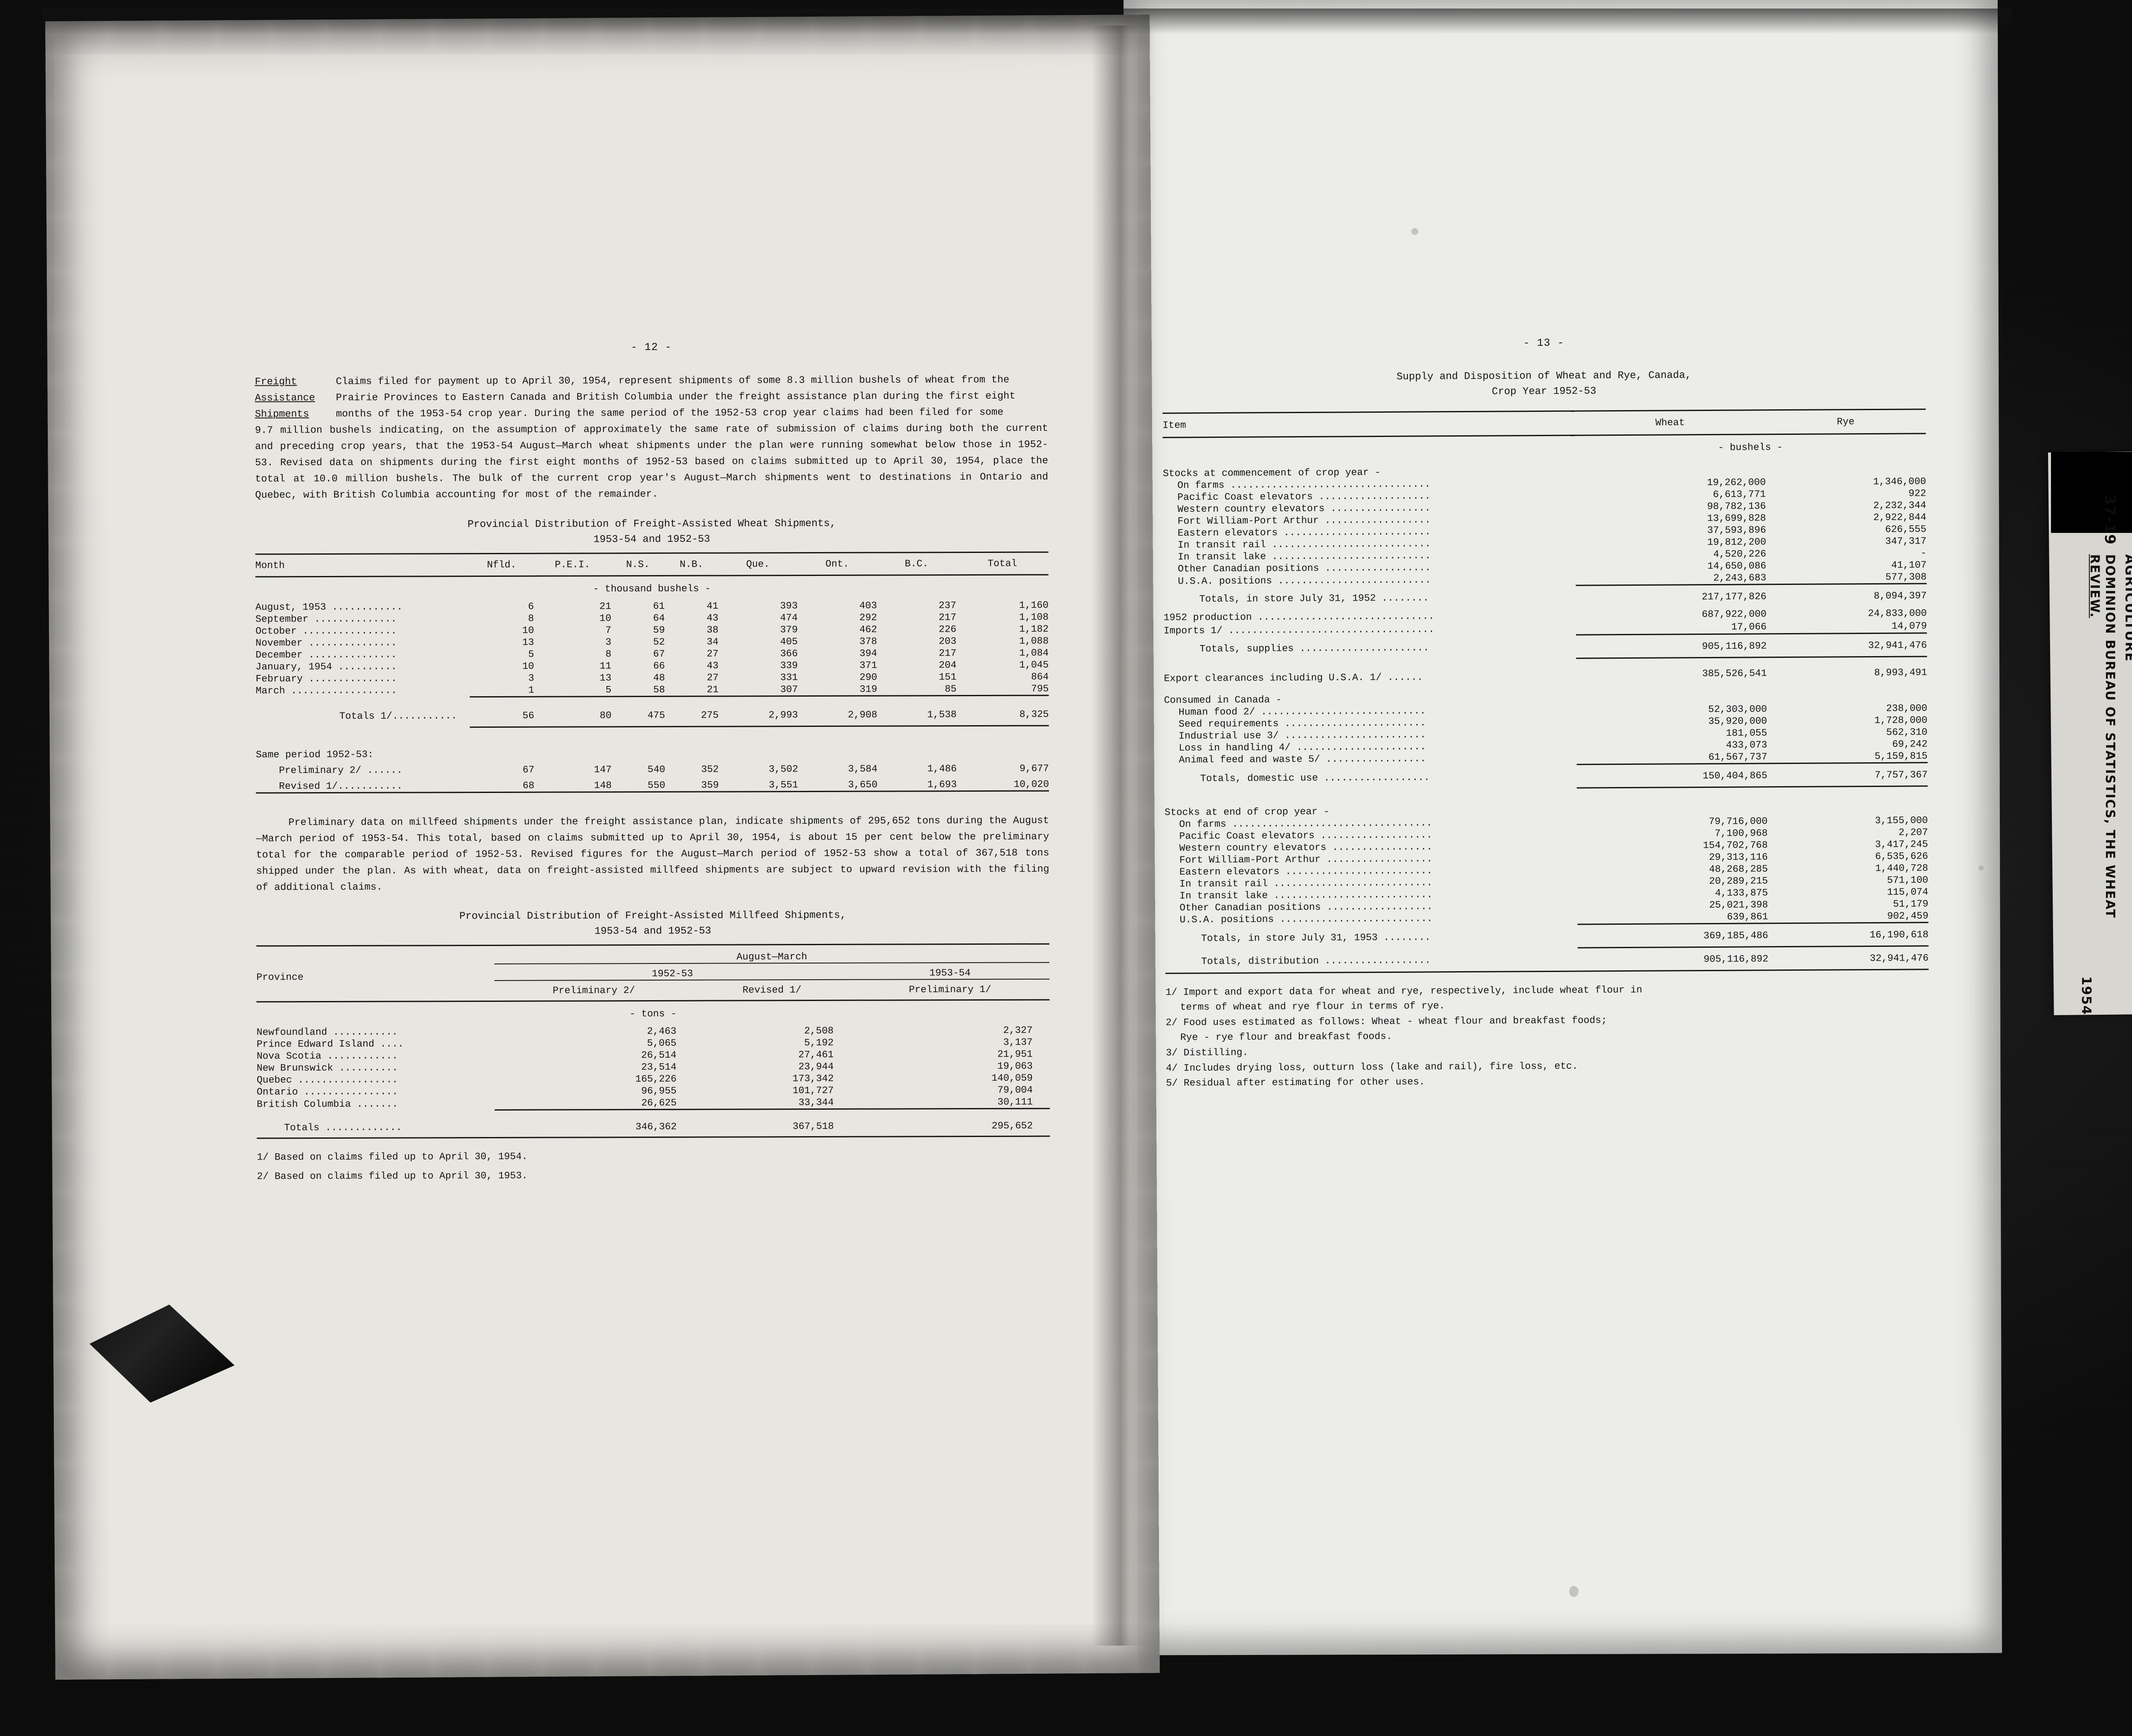  What do you see at coordinates (1846, 422) in the screenshot?
I see `supply-col-rye: Rye` at bounding box center [1846, 422].